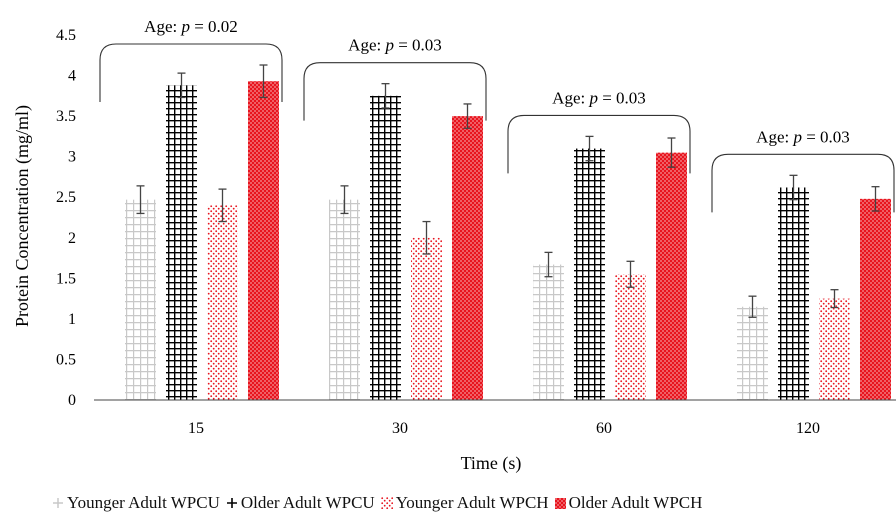 Image resolution: width=896 pixels, height=514 pixels. I want to click on significance-label: Age: p = 0.02, so click(191, 26).